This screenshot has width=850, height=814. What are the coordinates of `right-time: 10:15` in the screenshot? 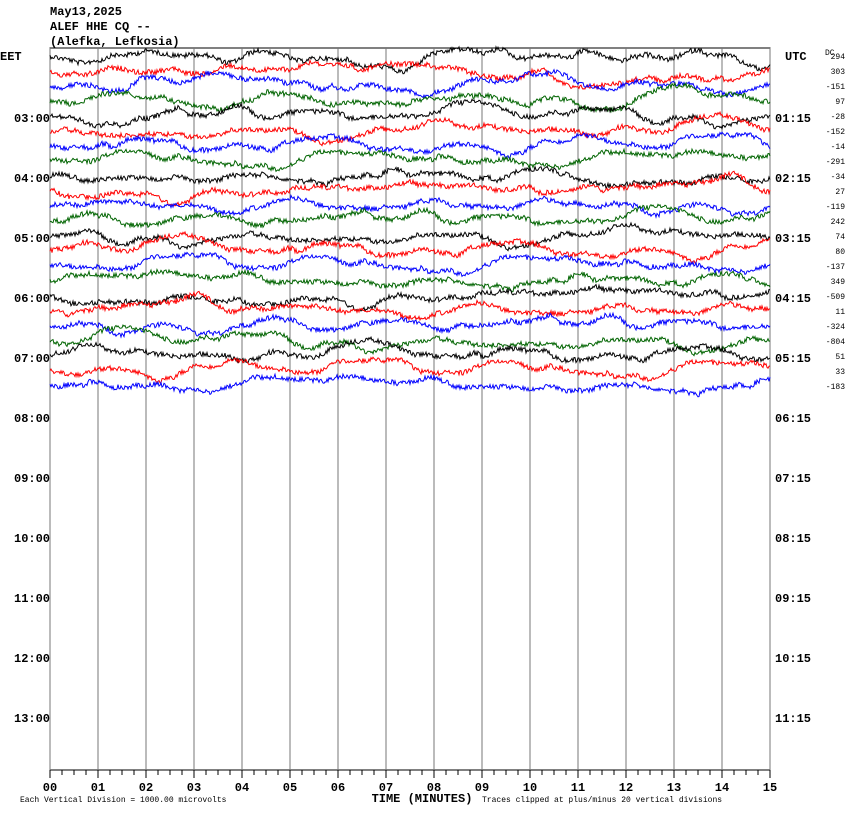 It's located at (793, 659).